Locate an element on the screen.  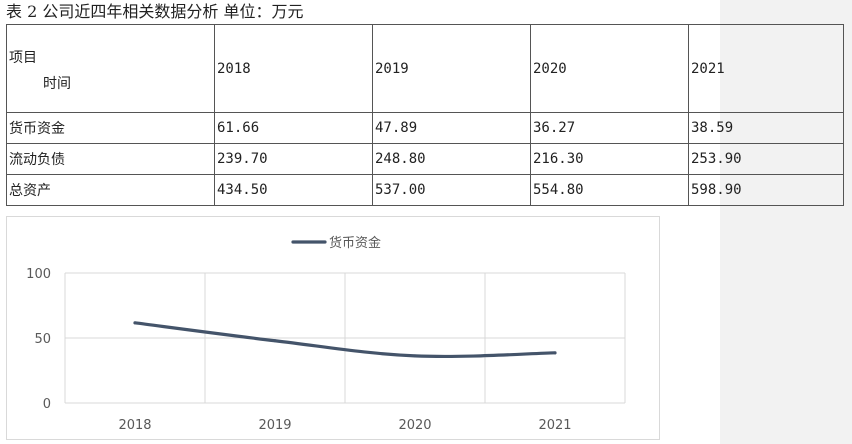
series-line is located at coordinates (345, 340).